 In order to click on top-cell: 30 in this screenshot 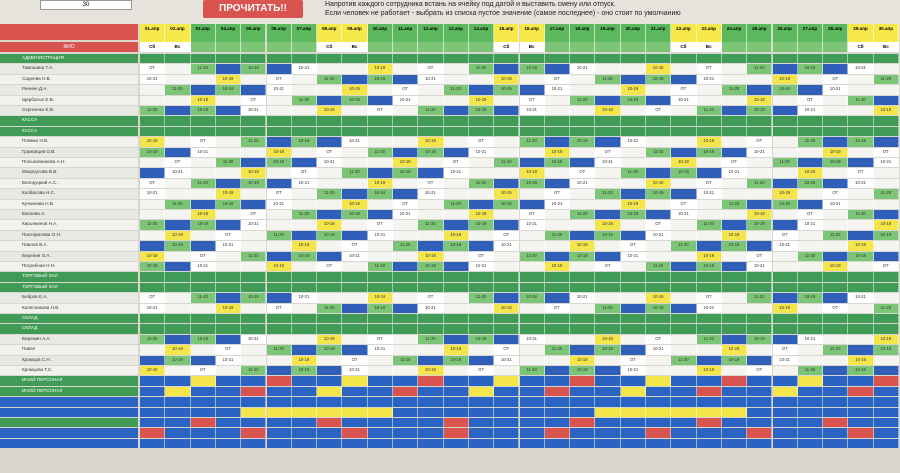, I will do `click(86, 5)`.